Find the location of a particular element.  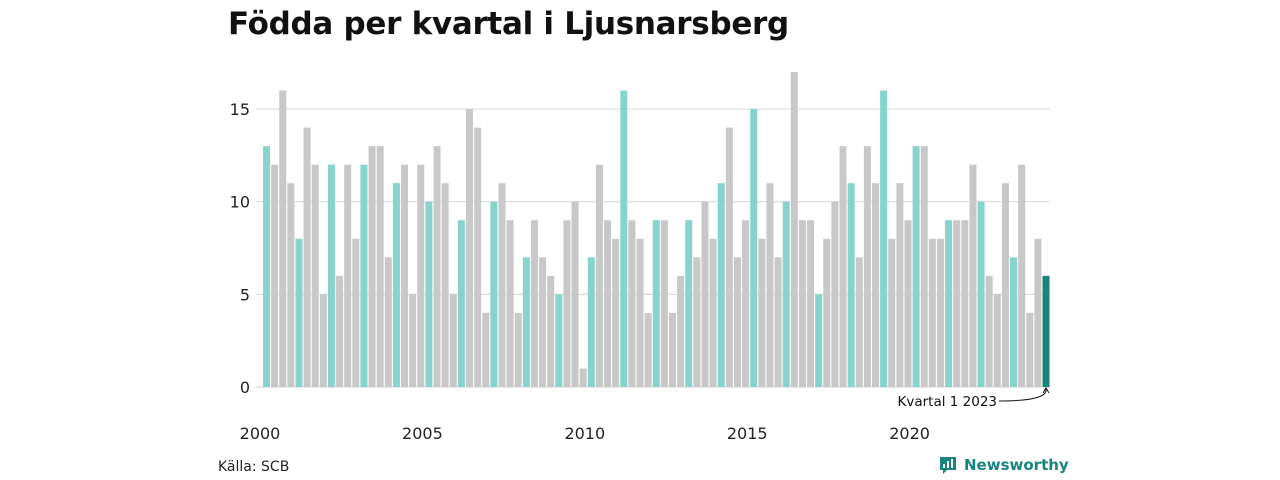

annotation-arrow is located at coordinates (1022, 395).